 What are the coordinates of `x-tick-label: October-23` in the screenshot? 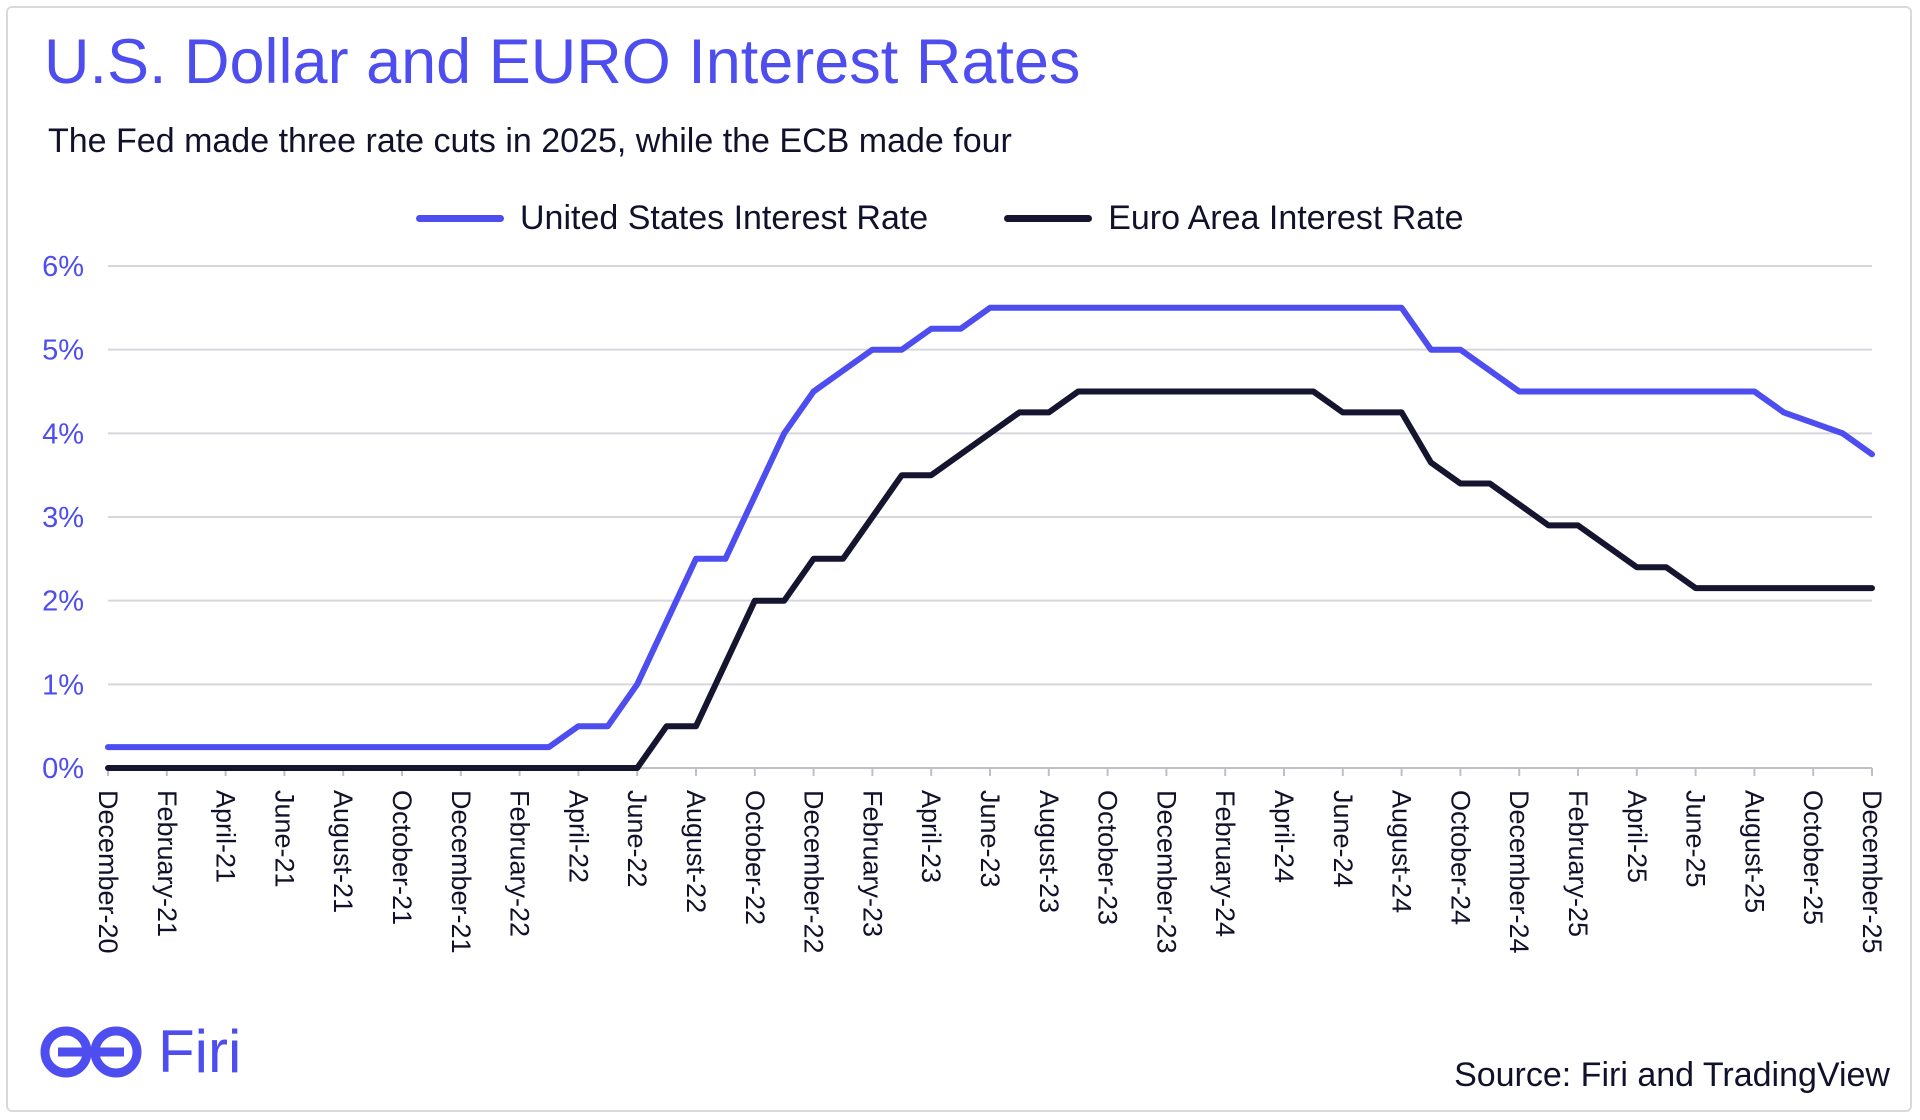 It's located at (1108, 857).